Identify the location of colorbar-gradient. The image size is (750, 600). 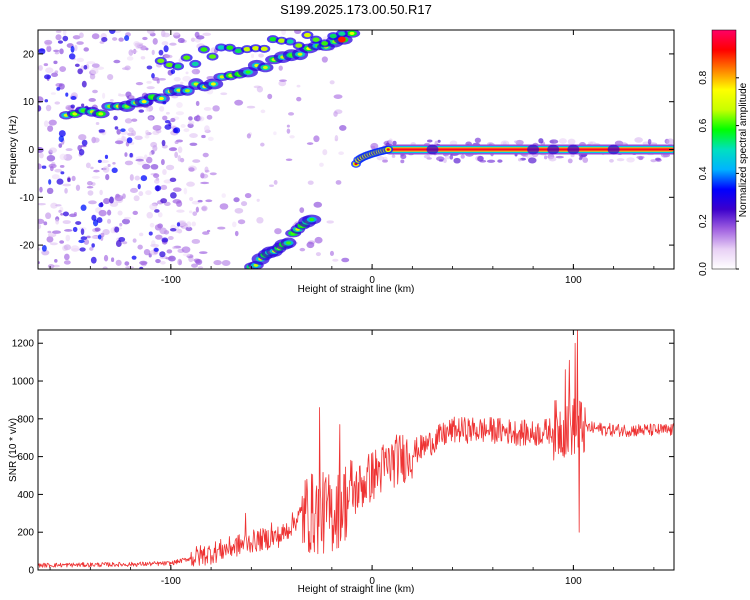
(724, 149).